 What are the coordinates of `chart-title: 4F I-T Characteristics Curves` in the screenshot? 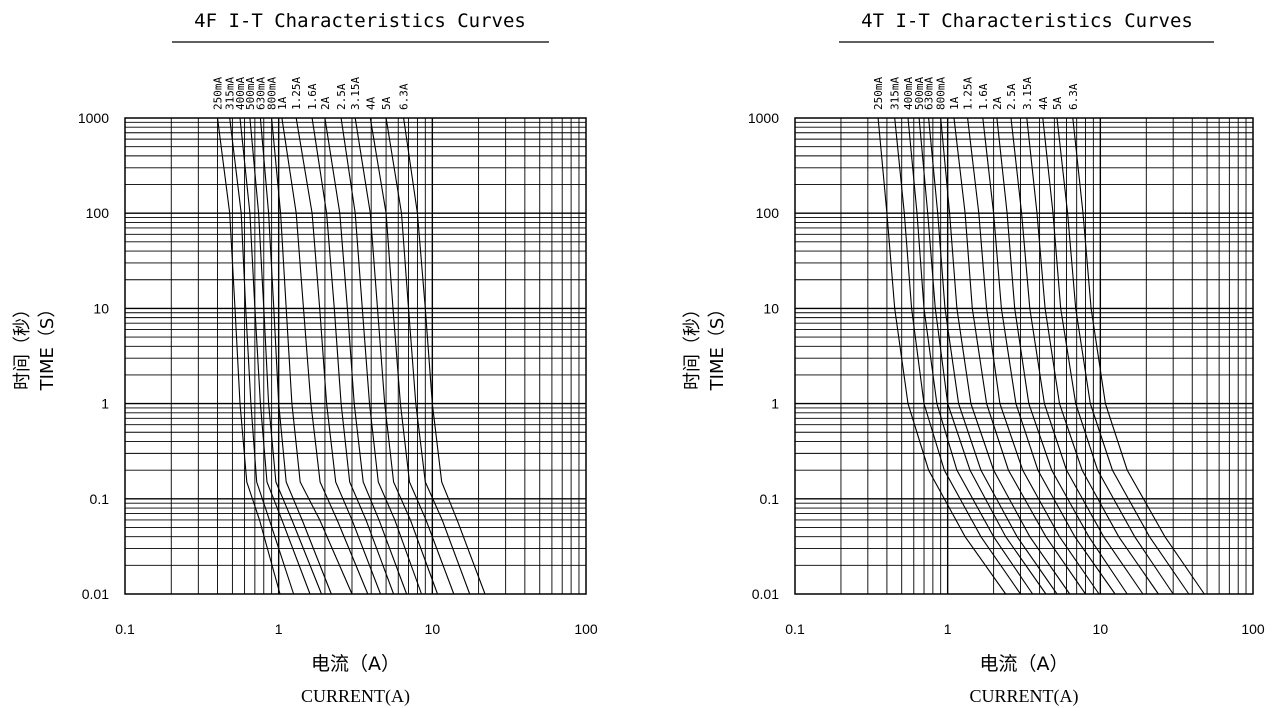 It's located at (360, 21).